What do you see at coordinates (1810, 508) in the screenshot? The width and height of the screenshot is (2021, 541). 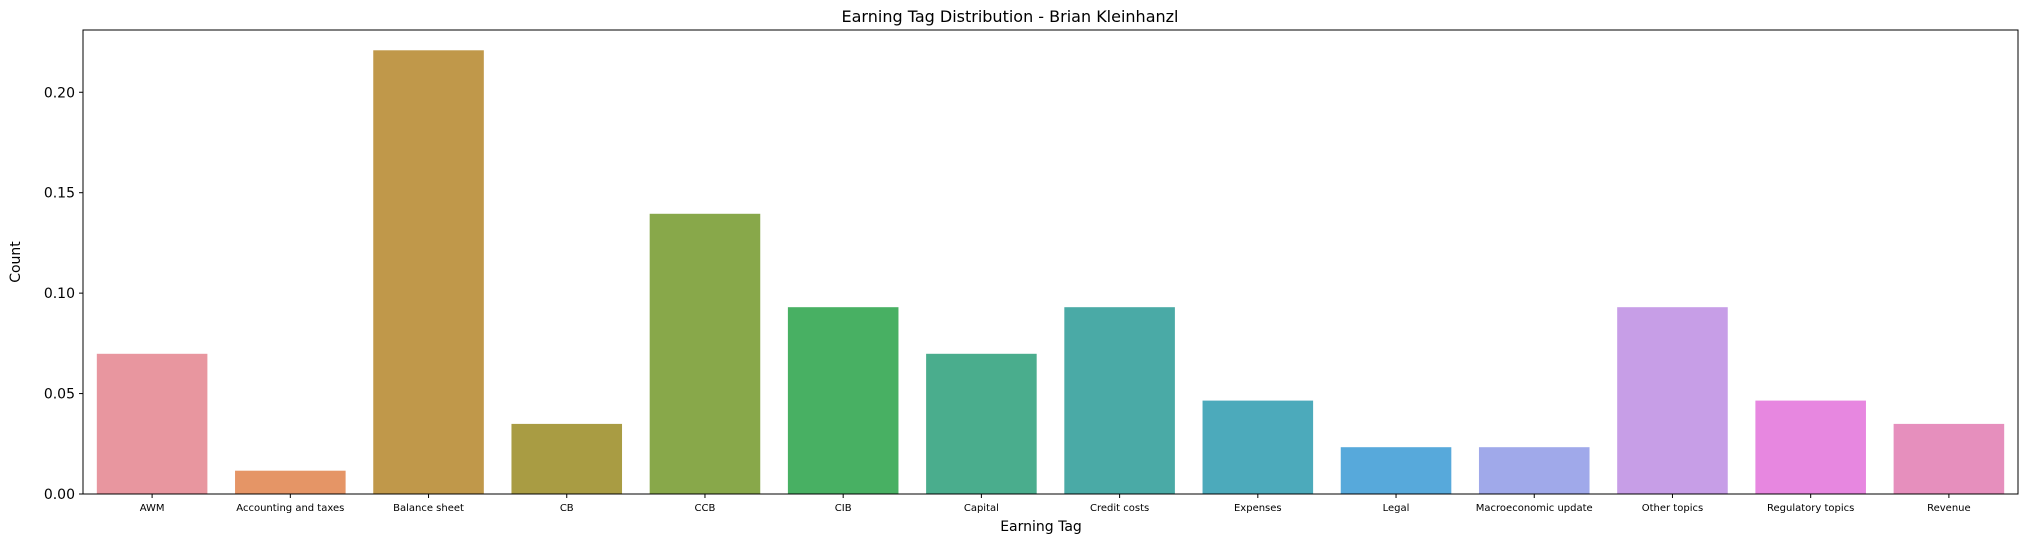 I see `x-tick-label: Regulatory topics` at bounding box center [1810, 508].